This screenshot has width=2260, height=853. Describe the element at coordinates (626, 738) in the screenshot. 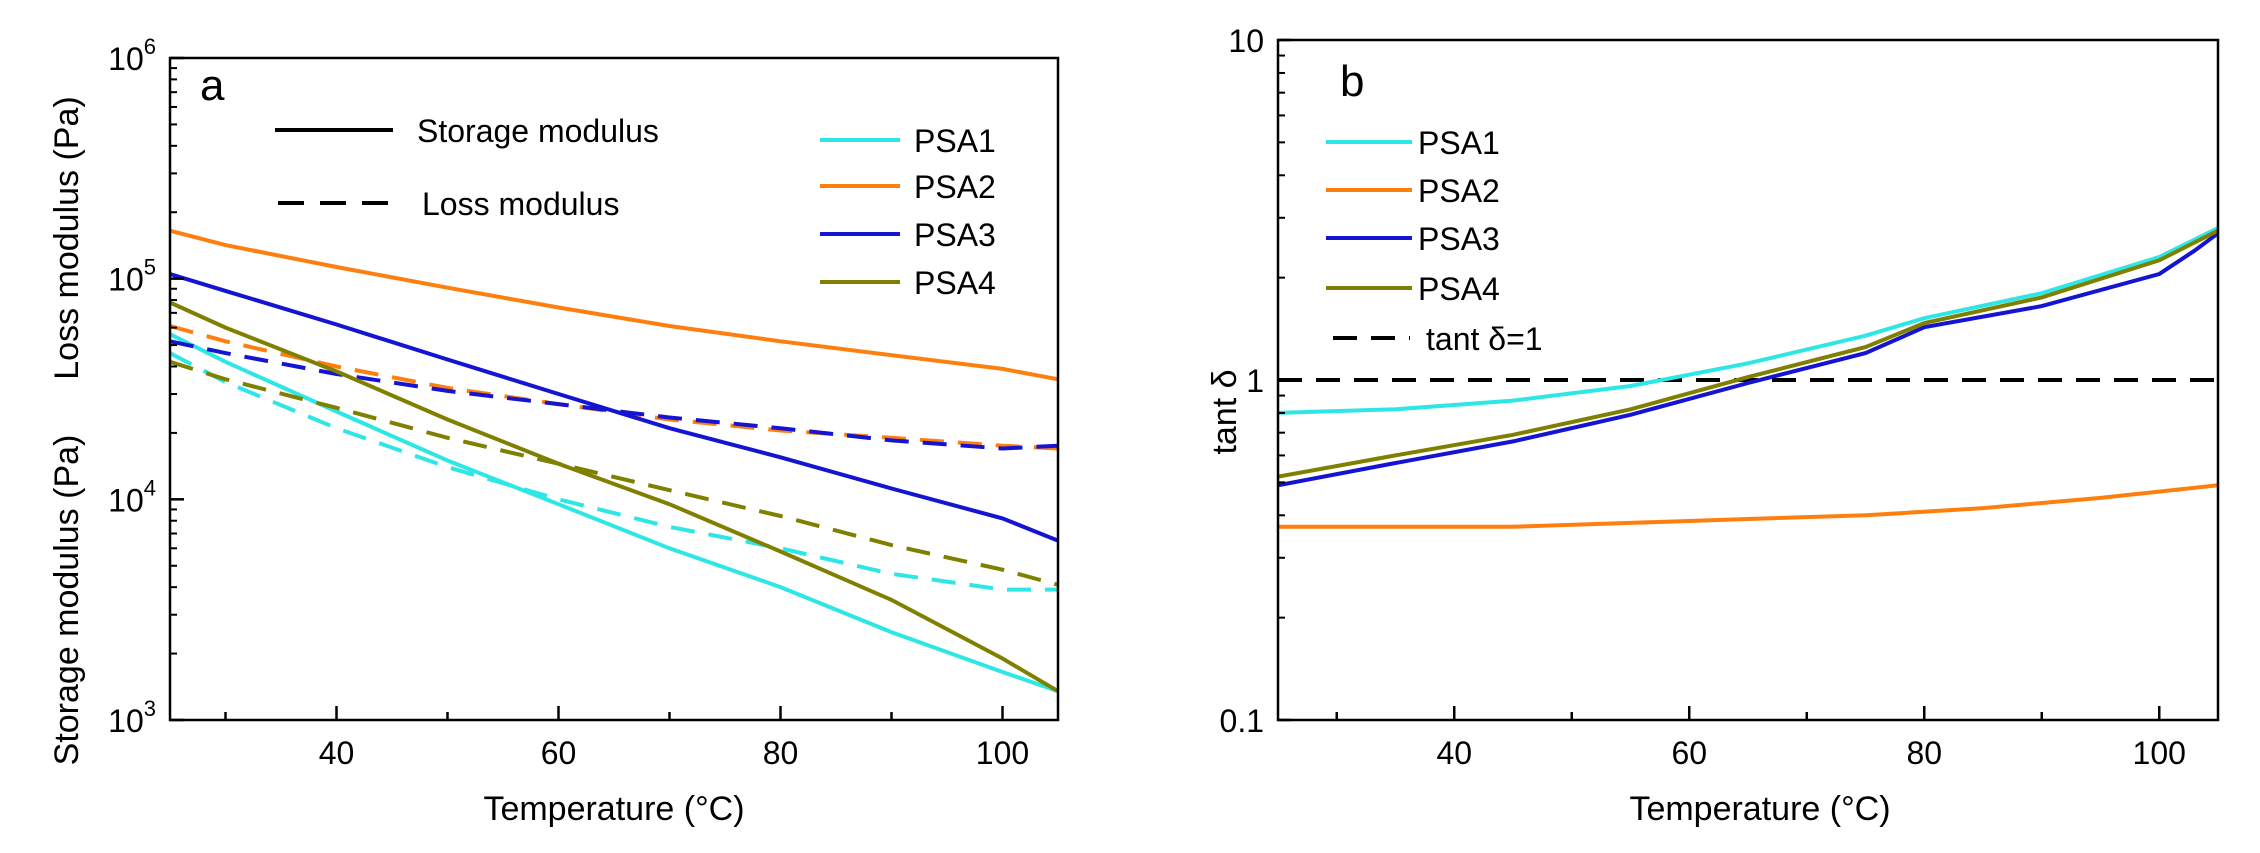

I see `panel-a-x-ticks: 40 60 80 100` at that location.